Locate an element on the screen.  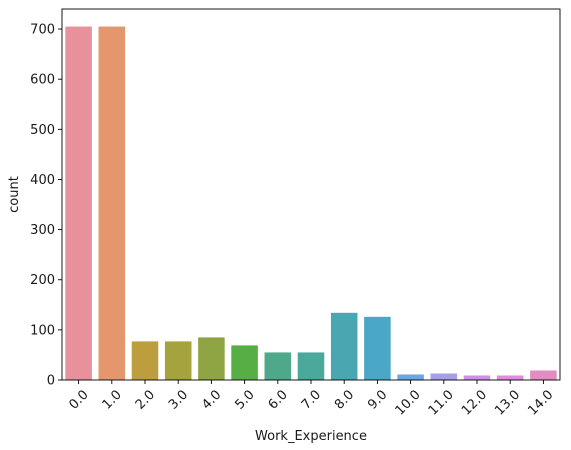
y-axis-label: count is located at coordinates (14, 194).